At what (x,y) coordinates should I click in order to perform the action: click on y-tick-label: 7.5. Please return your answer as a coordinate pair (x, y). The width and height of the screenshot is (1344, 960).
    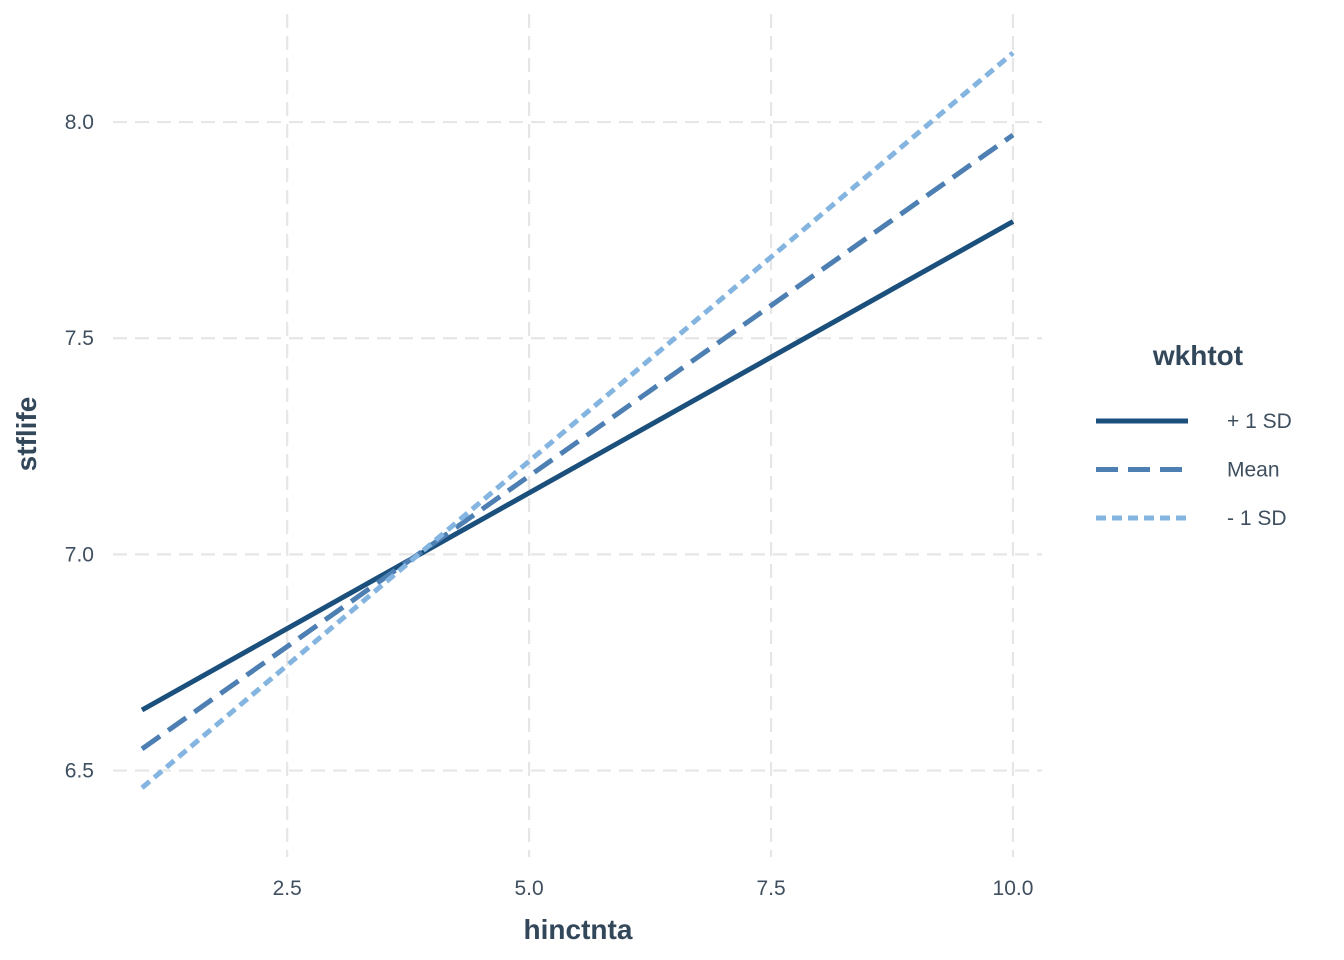
    Looking at the image, I should click on (79, 338).